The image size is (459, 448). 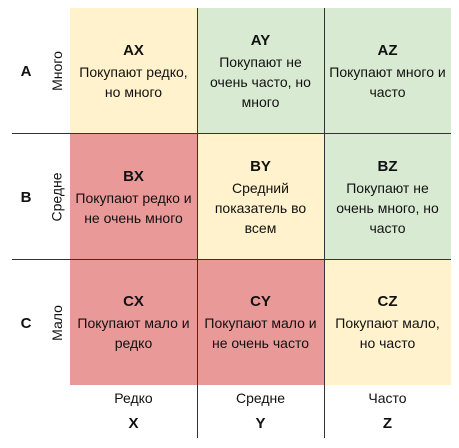 I want to click on cell-code: CZ, so click(x=387, y=302).